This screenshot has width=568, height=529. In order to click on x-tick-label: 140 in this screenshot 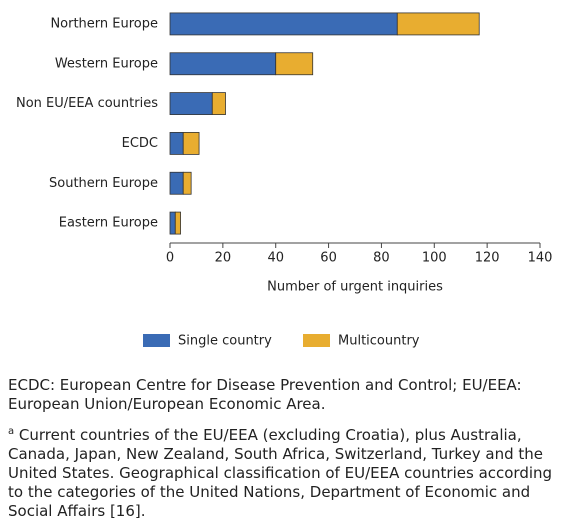, I will do `click(540, 258)`.